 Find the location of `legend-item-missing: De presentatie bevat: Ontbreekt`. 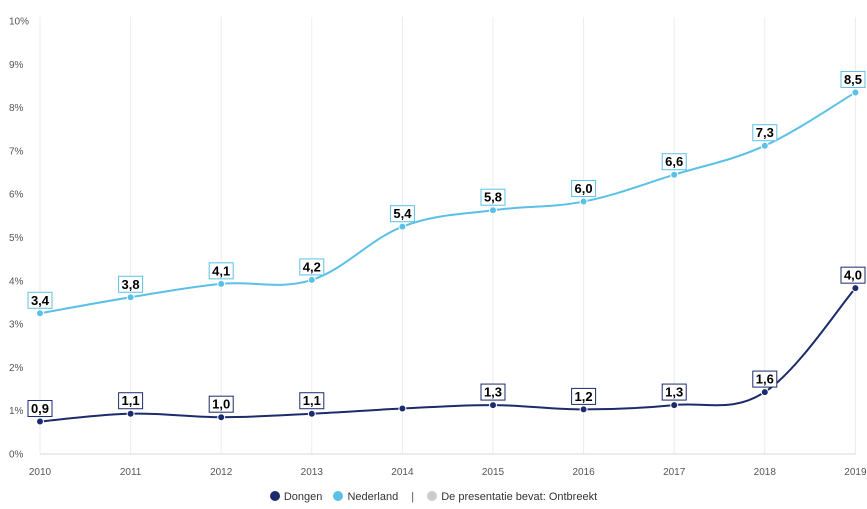

legend-item-missing: De presentatie bevat: Ontbreekt is located at coordinates (512, 497).